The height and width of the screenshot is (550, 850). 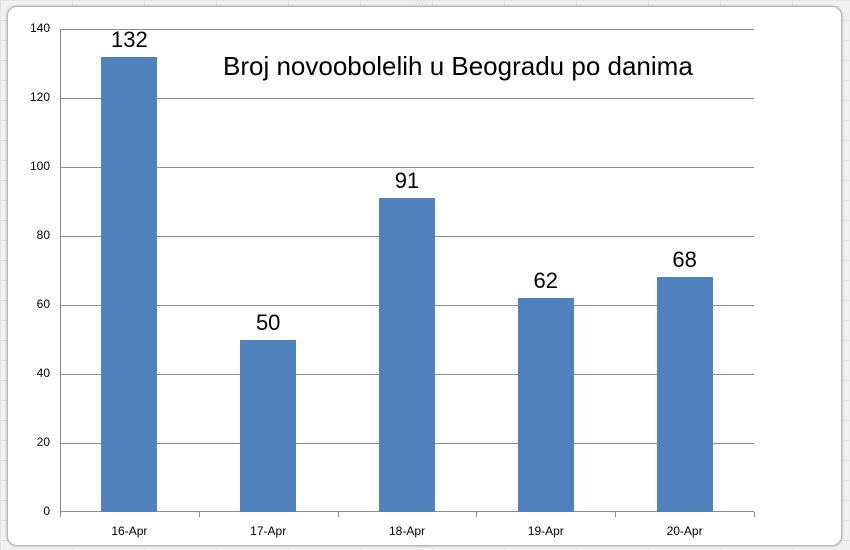 I want to click on data-label: 132, so click(x=129, y=39).